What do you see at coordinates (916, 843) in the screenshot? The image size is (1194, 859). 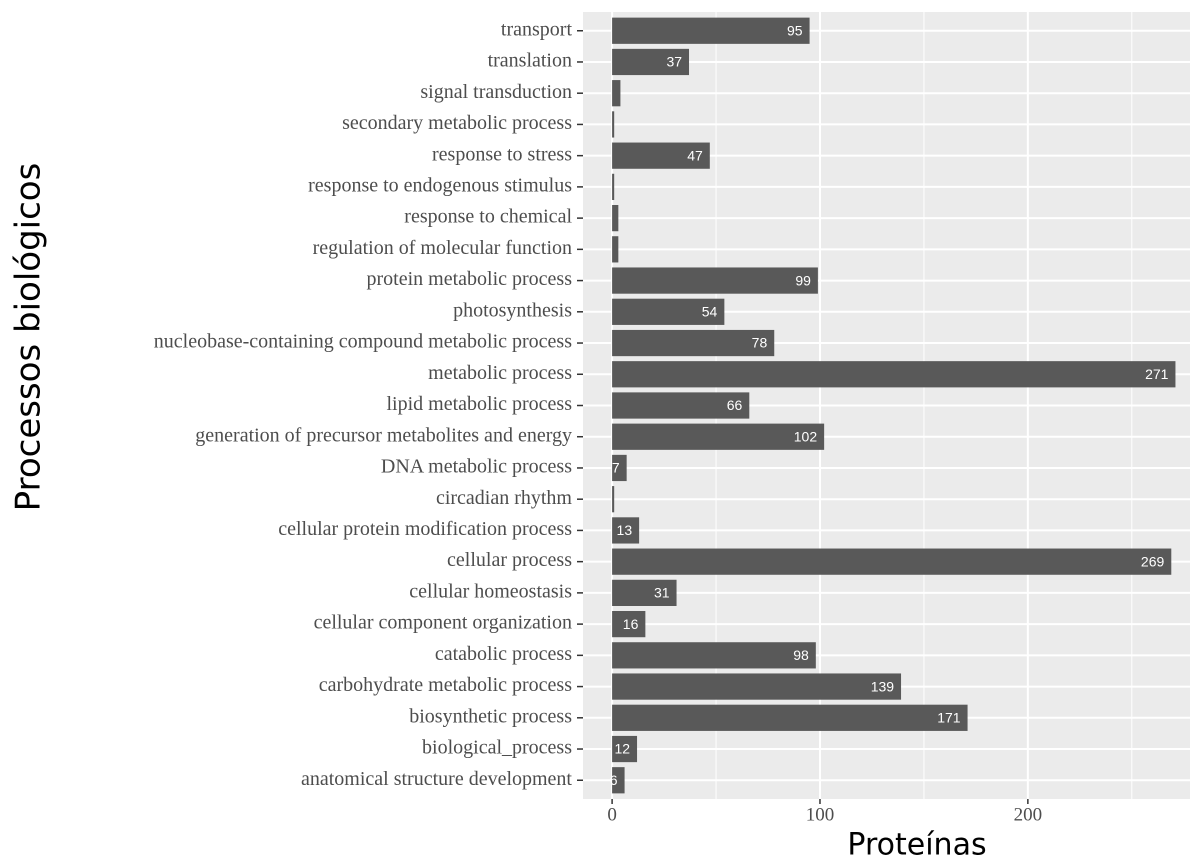 I see `x-axis-title: Proteínas` at bounding box center [916, 843].